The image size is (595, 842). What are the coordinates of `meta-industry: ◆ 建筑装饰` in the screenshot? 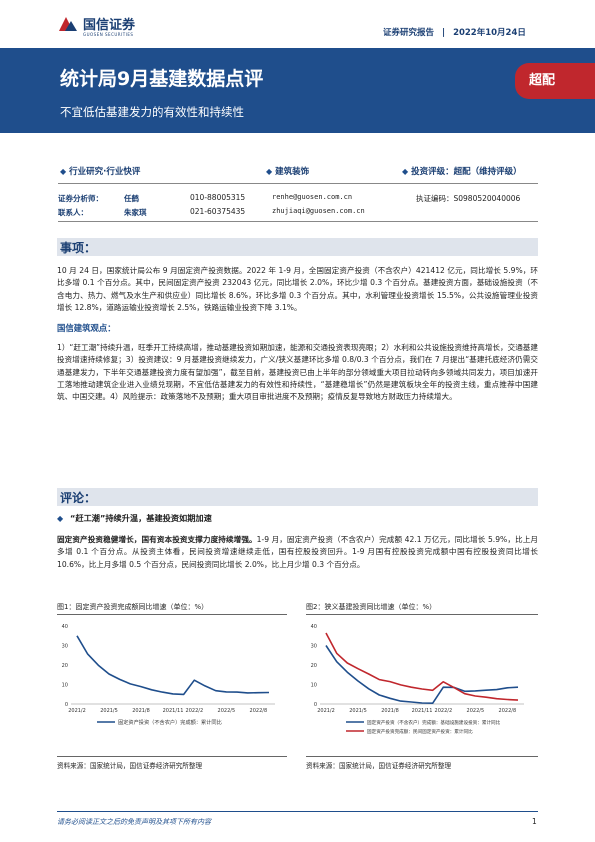 It's located at (287, 171).